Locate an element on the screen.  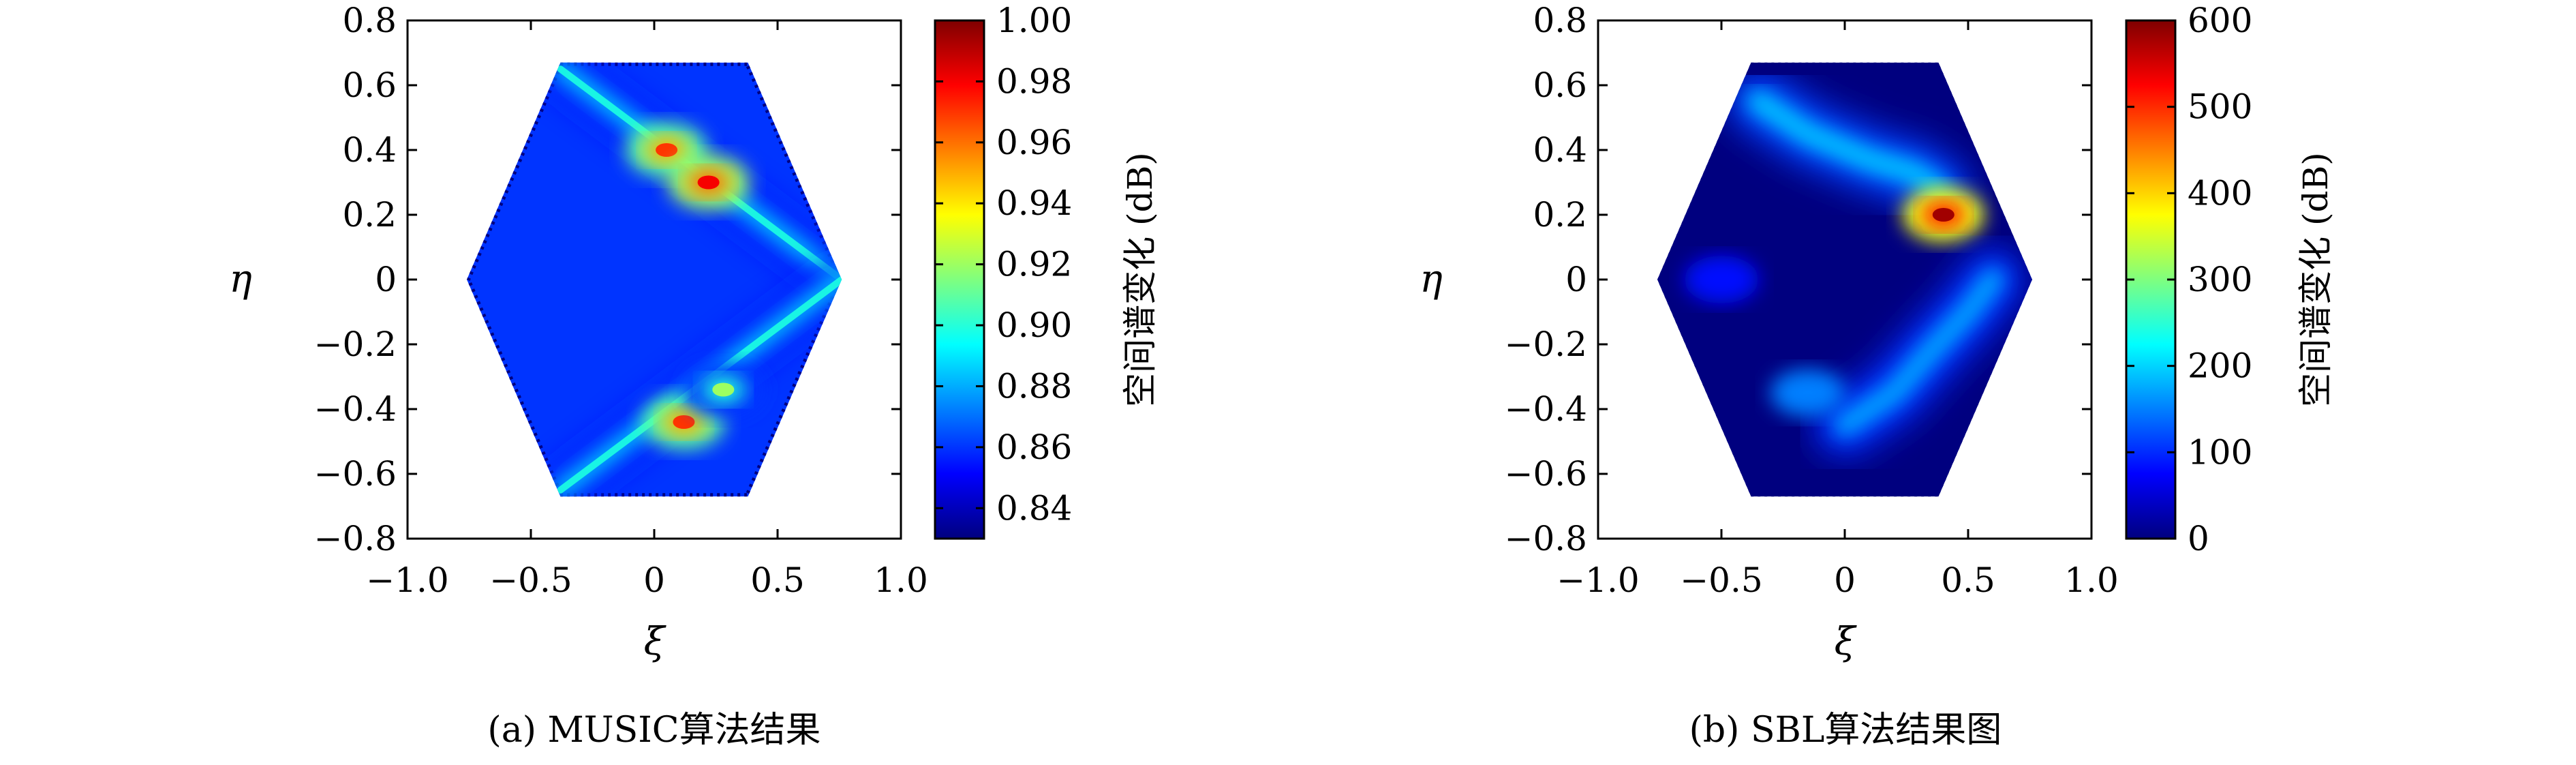
caption-sbl: (b) SBL算法结果图 is located at coordinates (1845, 730).